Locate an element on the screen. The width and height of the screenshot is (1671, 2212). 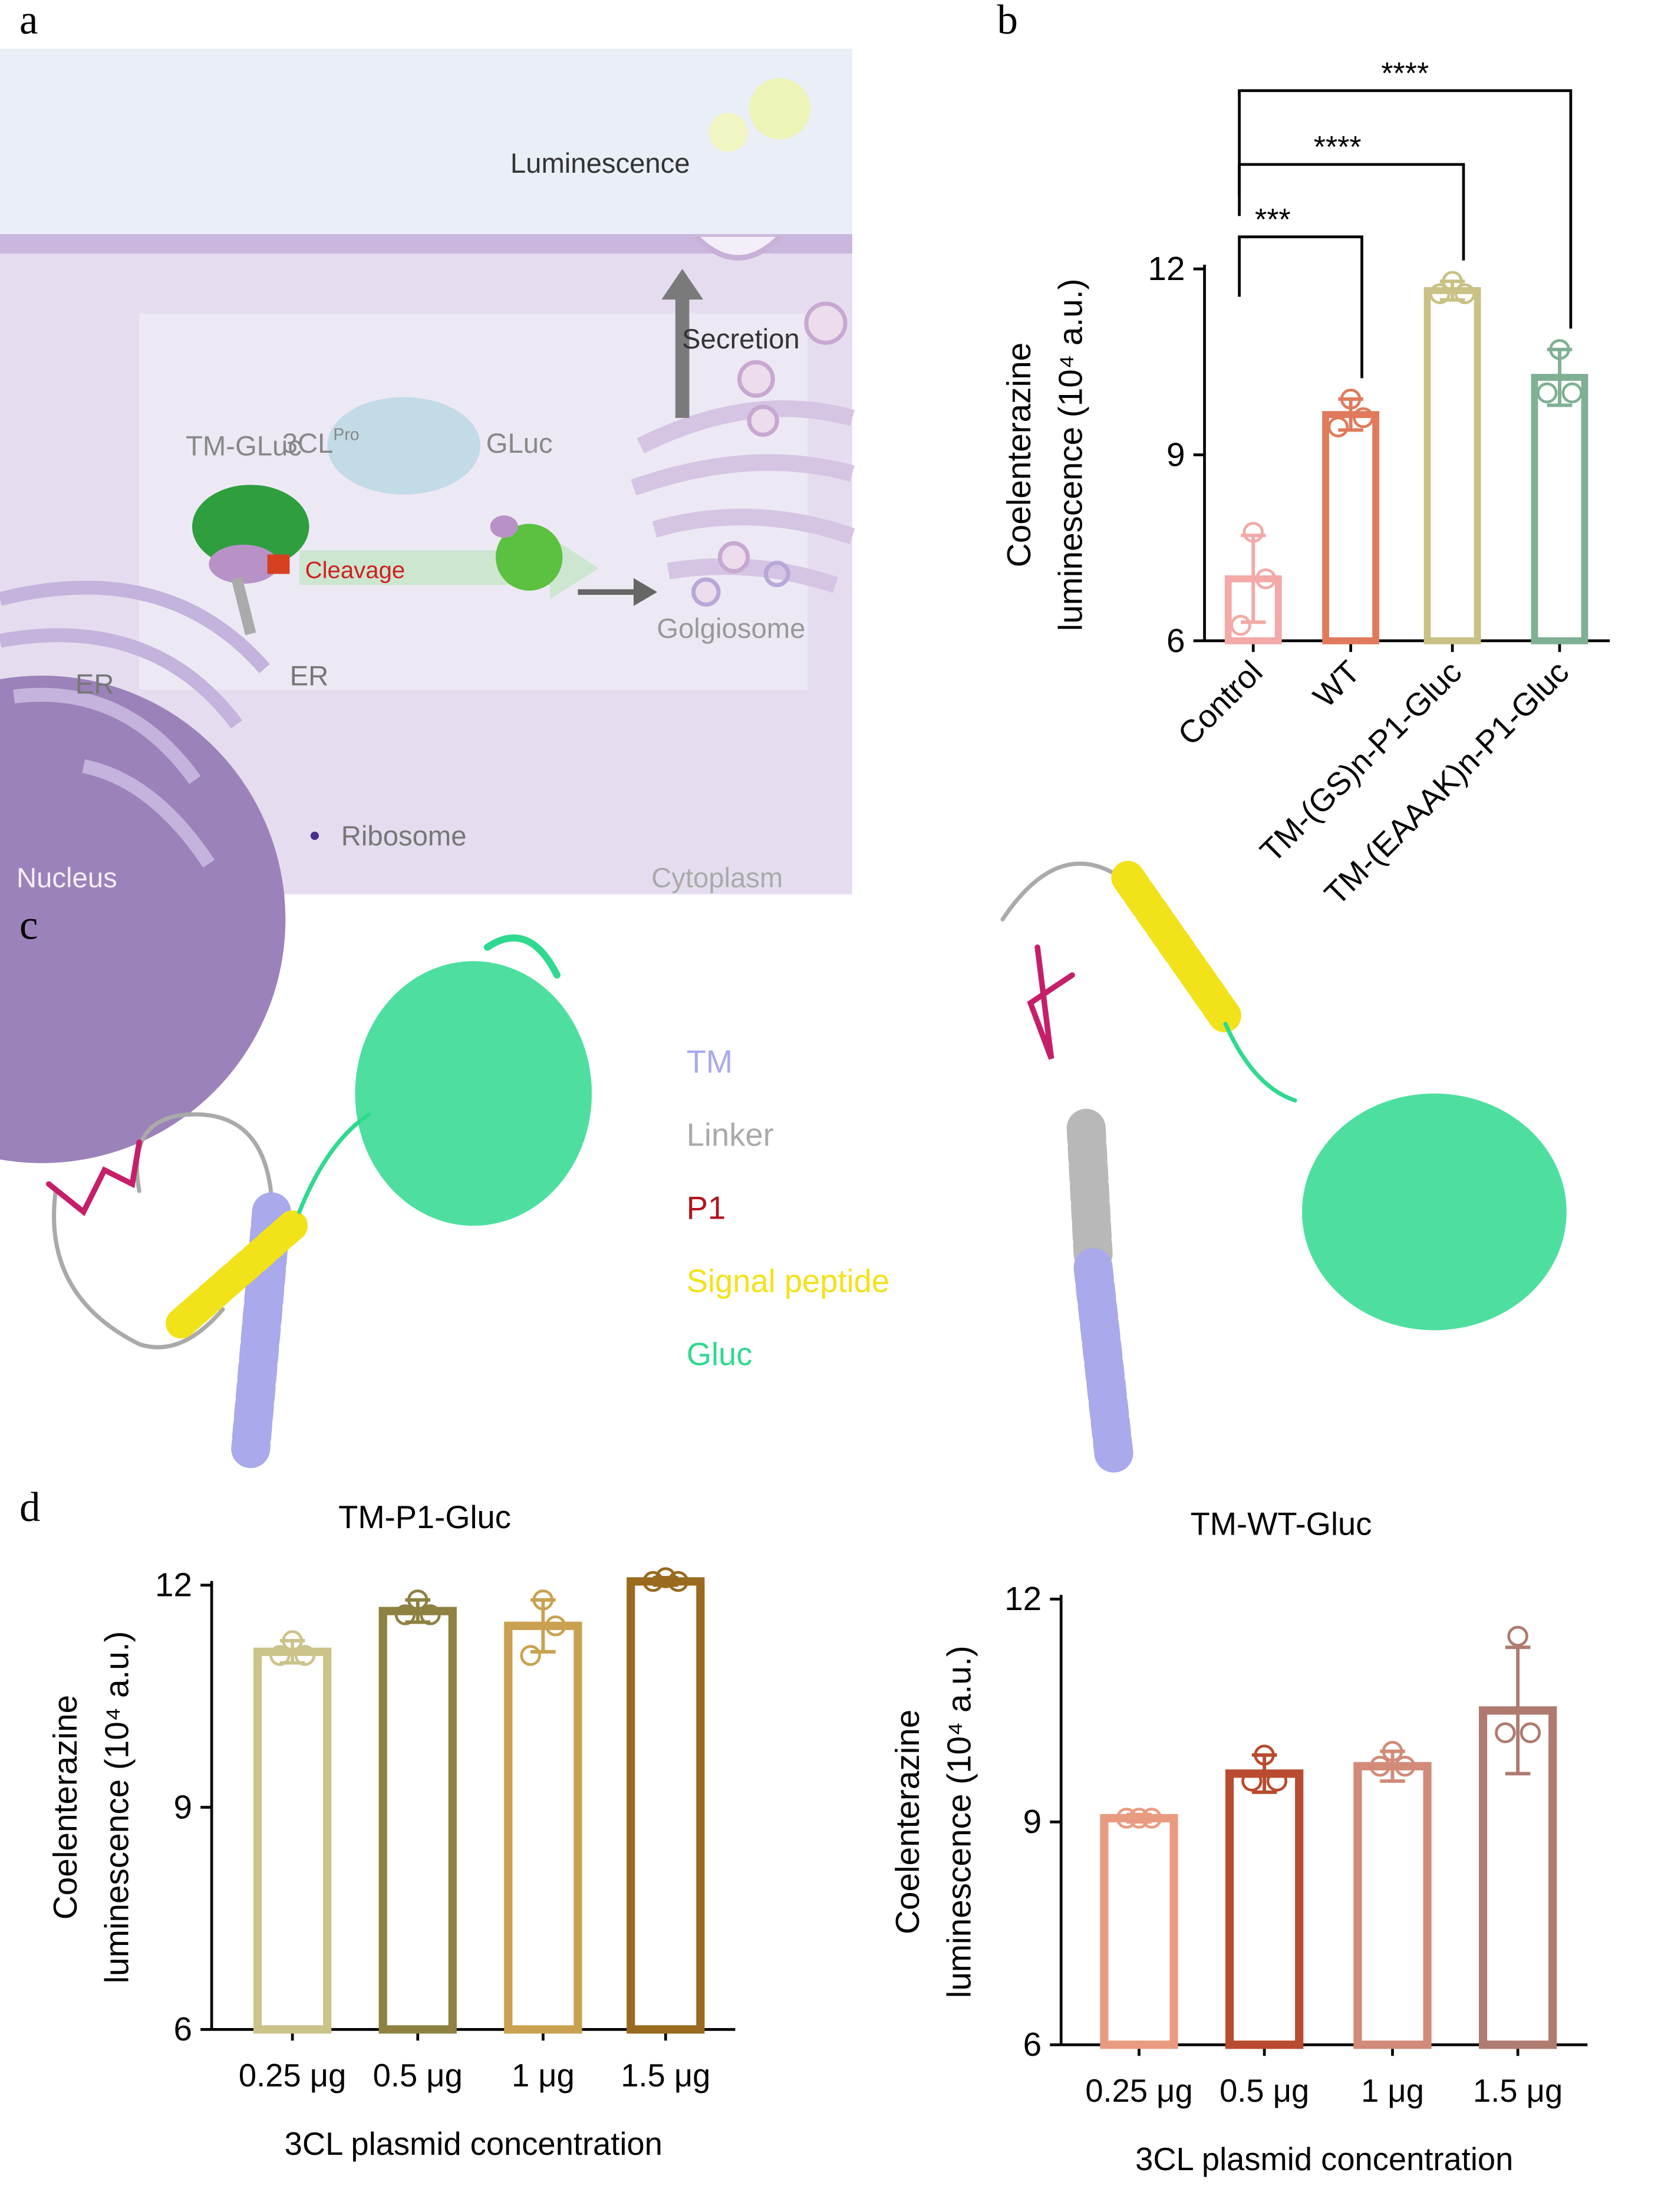
extracellular is located at coordinates (426, 142).